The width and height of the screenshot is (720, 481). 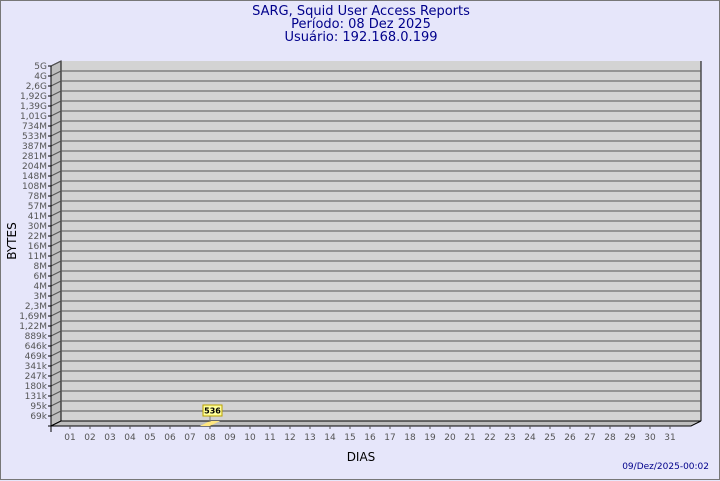 What do you see at coordinates (38, 417) in the screenshot?
I see `y-tick-label: 69k` at bounding box center [38, 417].